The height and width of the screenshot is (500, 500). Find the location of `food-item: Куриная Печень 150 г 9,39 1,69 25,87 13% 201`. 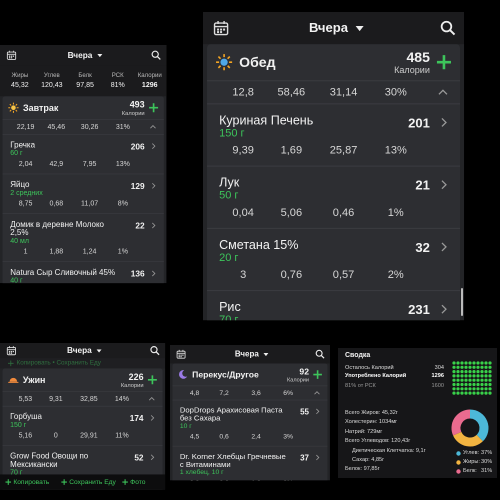

food-item: Куриная Печень 150 г 9,39 1,69 25,87 13% 201 is located at coordinates (334, 135).